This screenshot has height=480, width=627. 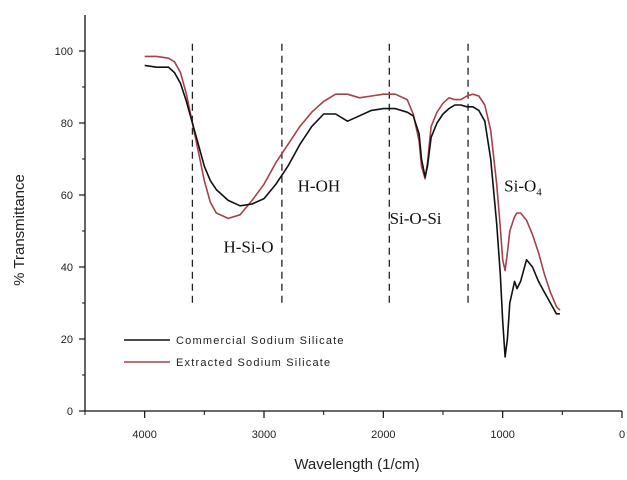 I want to click on x-tick-label: 4000, so click(x=144, y=435).